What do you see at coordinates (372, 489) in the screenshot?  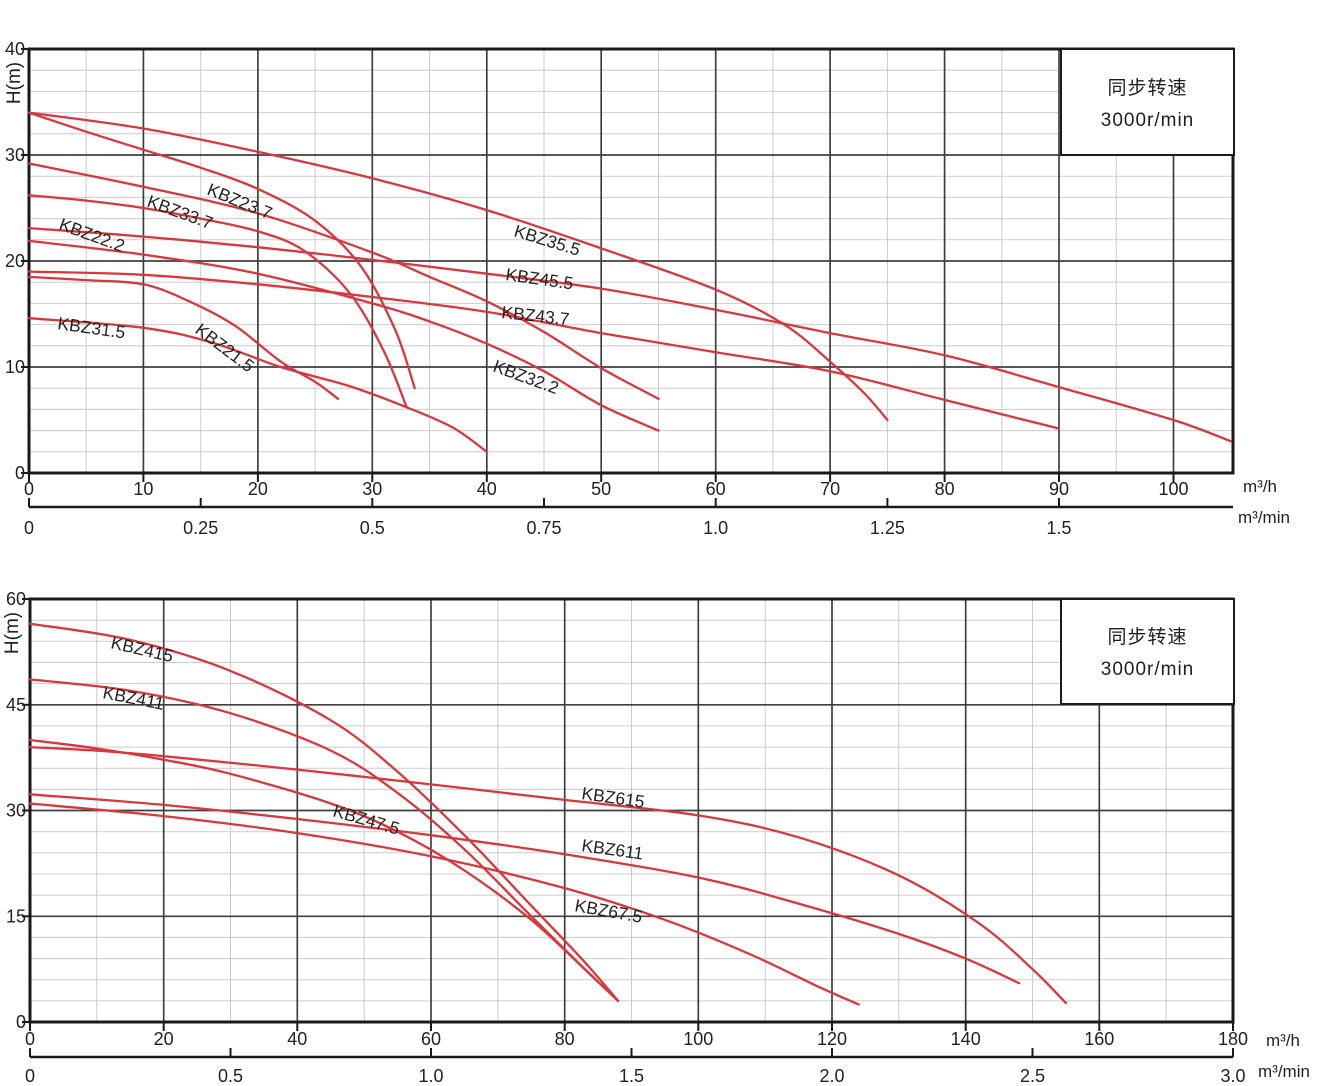 I see `x-tick-label: 30` at bounding box center [372, 489].